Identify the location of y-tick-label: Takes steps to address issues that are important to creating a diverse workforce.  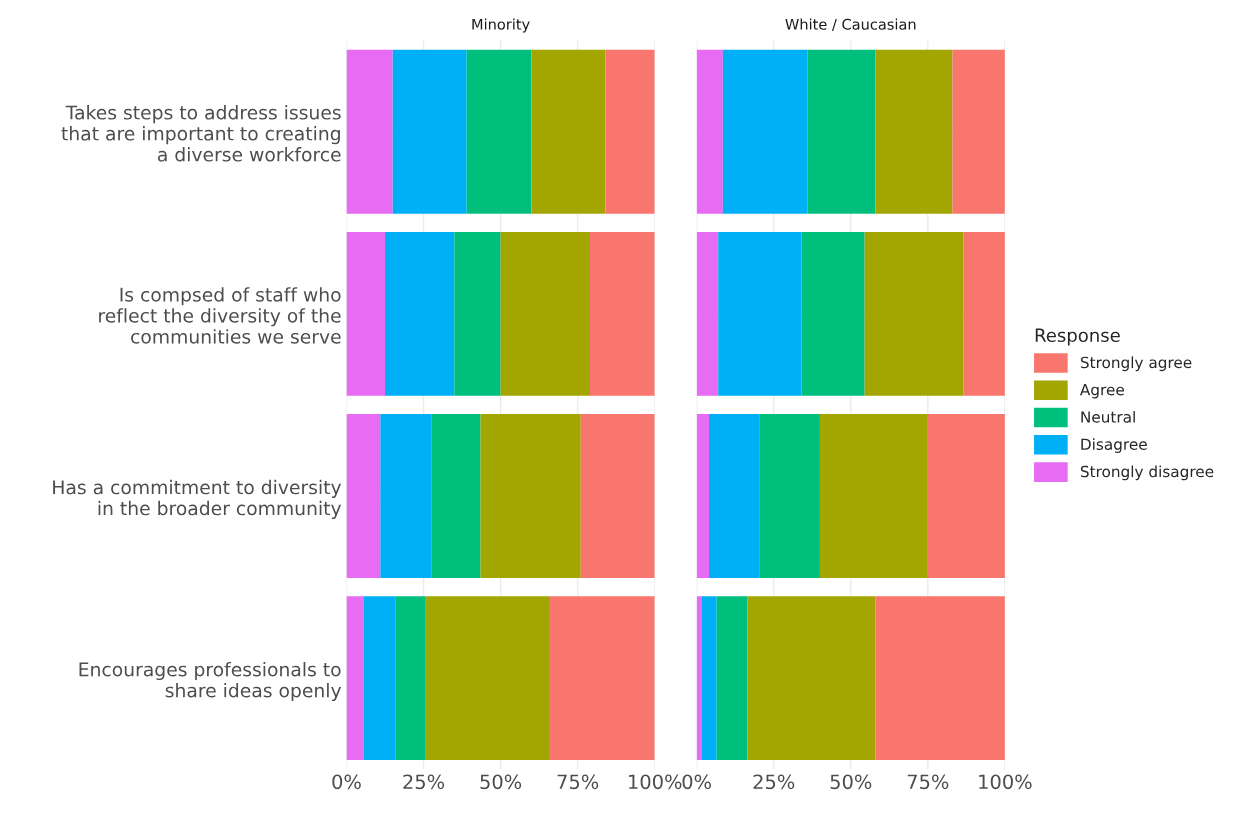
(201, 133).